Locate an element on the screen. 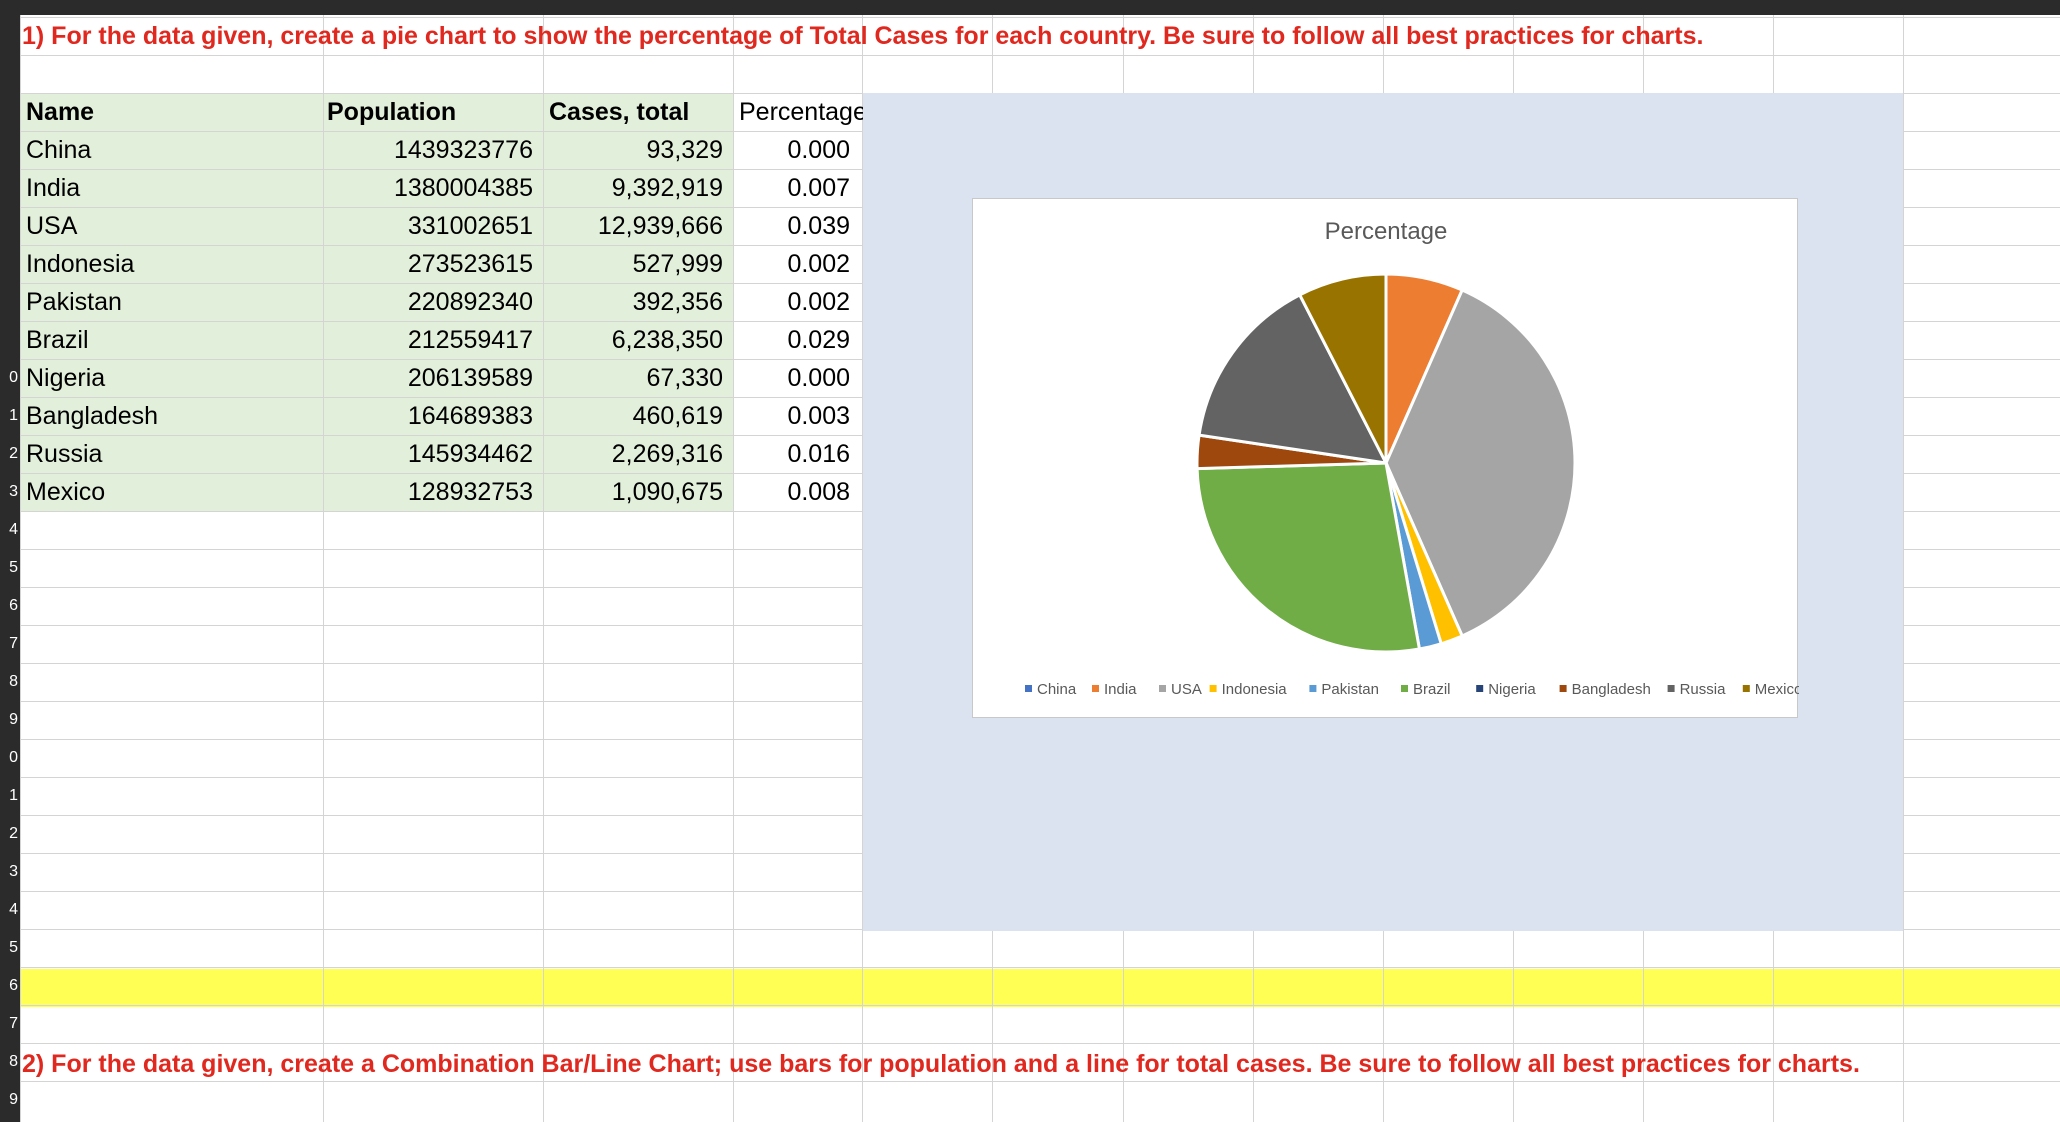 The width and height of the screenshot is (2060, 1122). highlight-row is located at coordinates (1040, 988).